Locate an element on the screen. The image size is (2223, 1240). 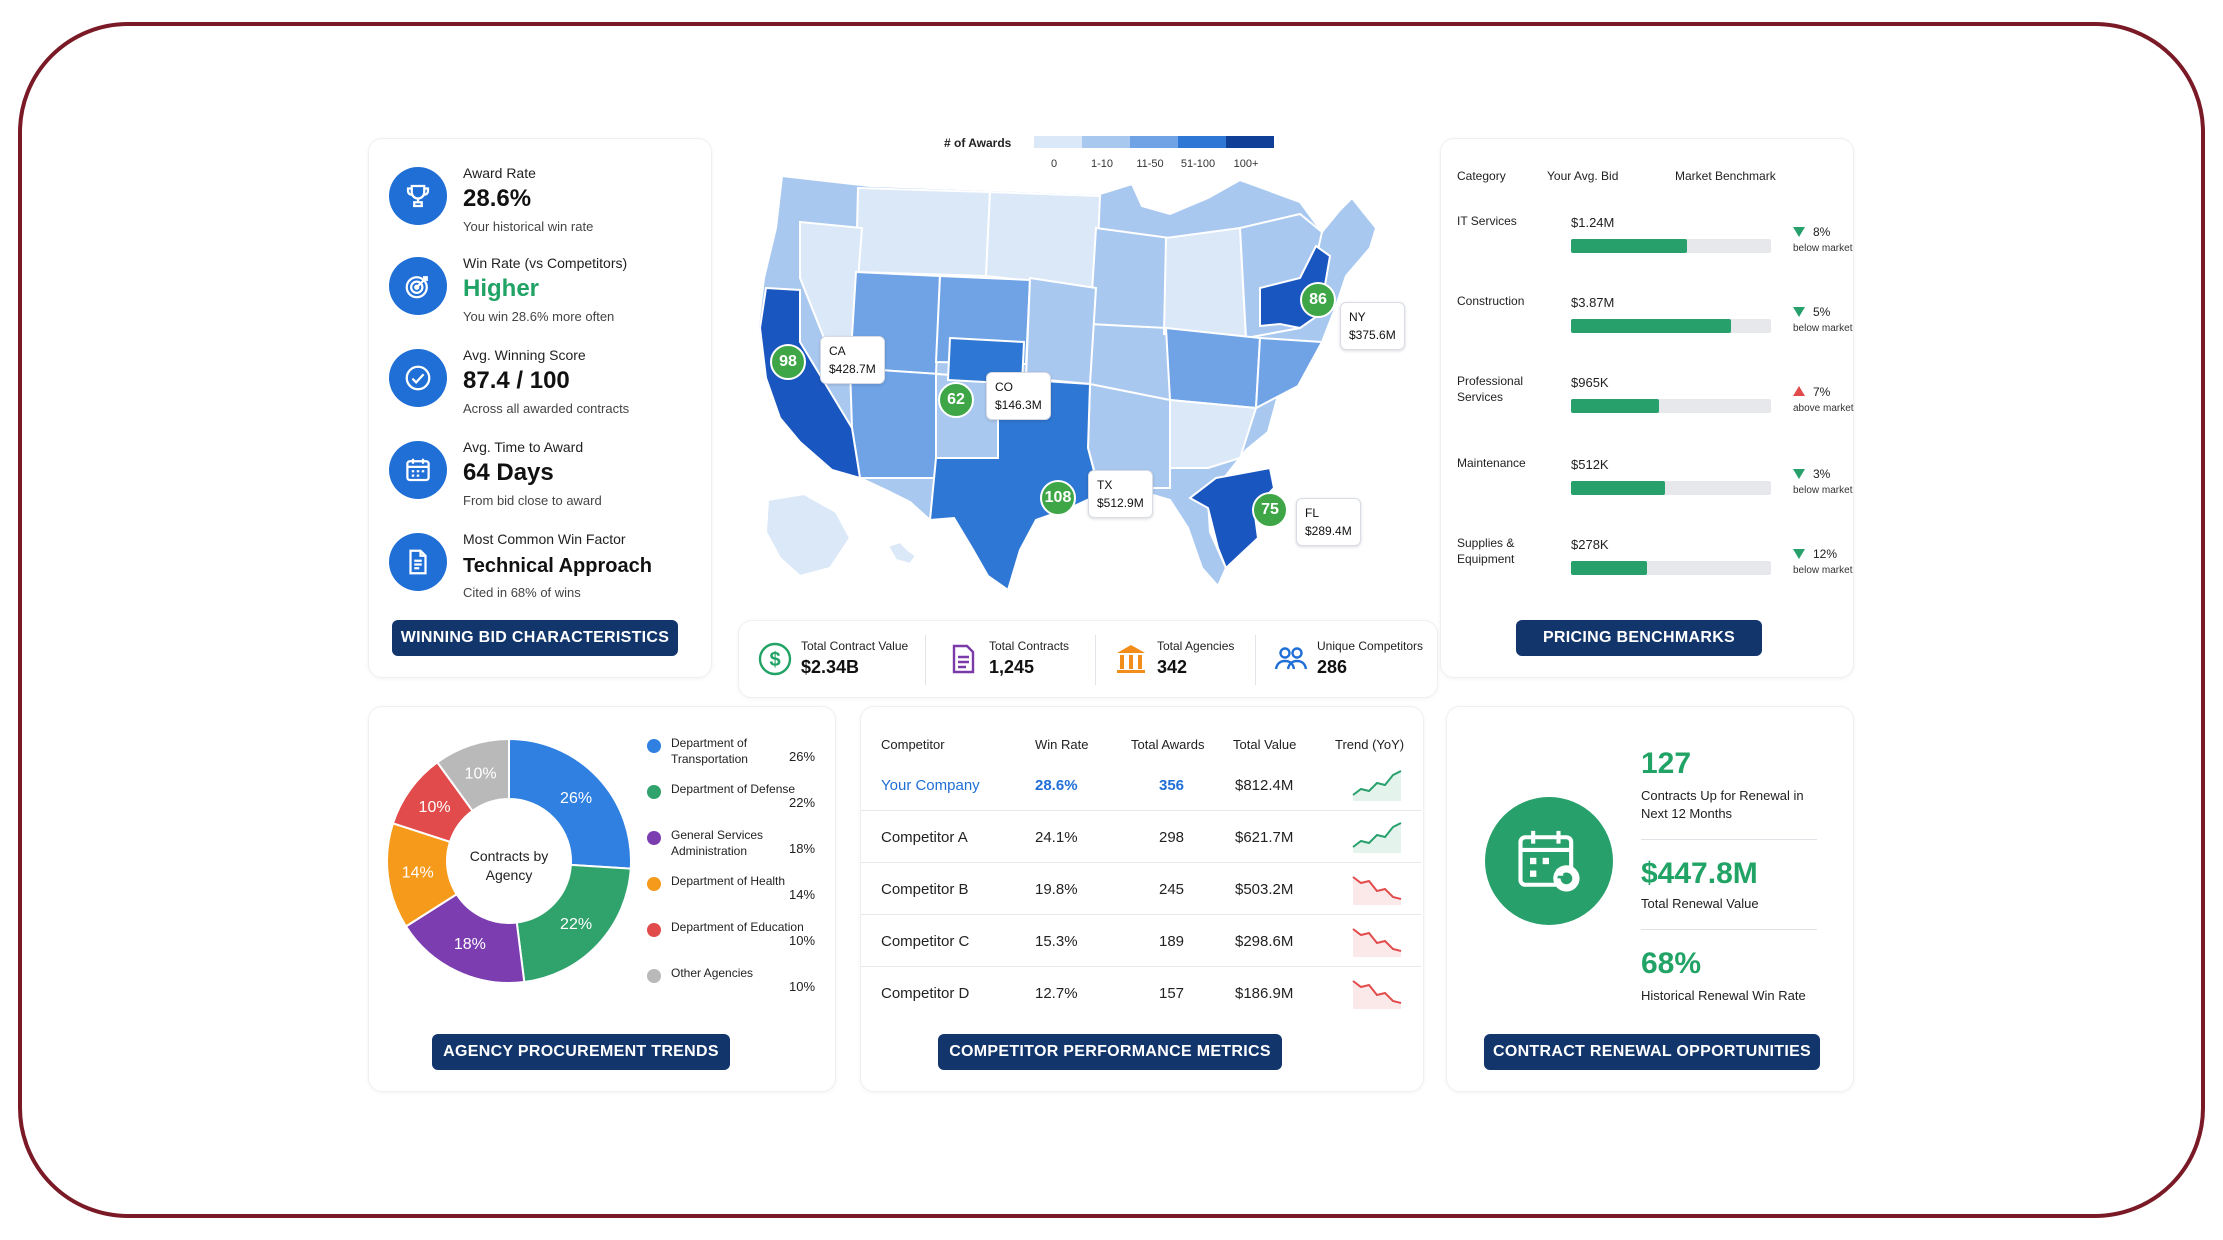
trend-down-sparkline is located at coordinates (1377, 942).